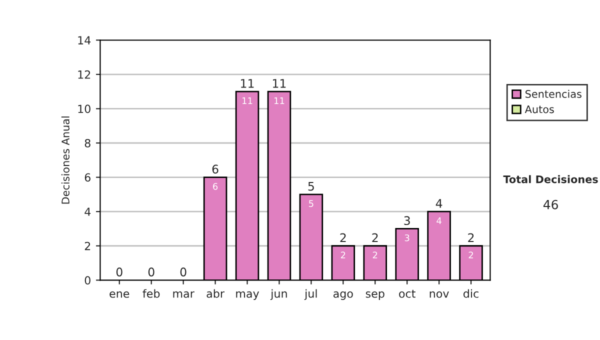 The height and width of the screenshot is (340, 600). Describe the element at coordinates (439, 203) in the screenshot. I see `total-label: 4` at that location.